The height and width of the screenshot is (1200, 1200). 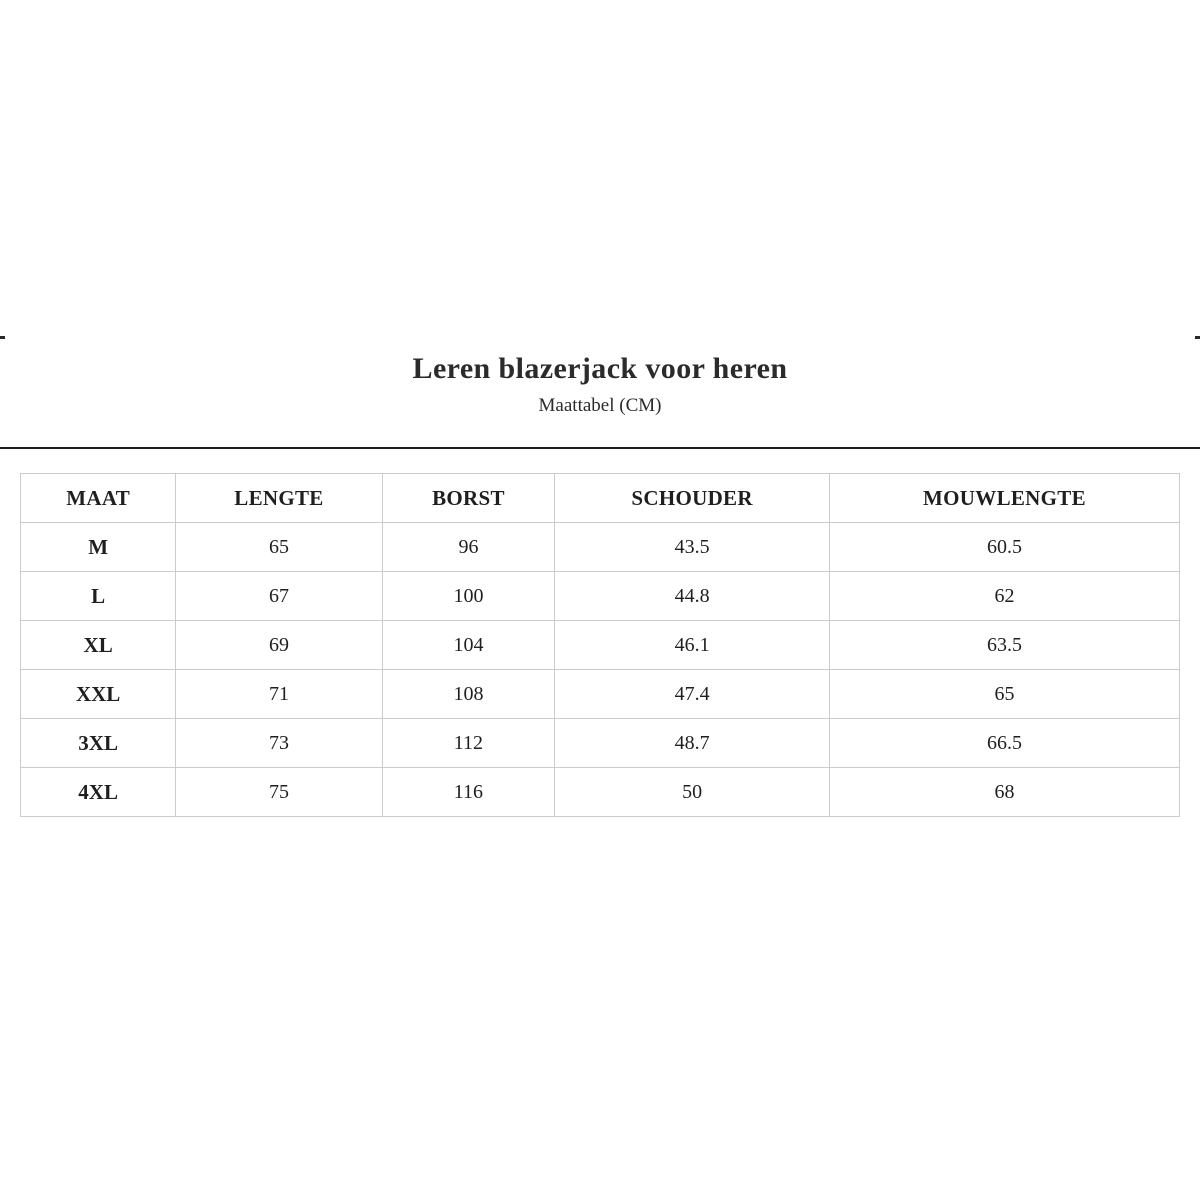 I want to click on borst-cell: 116, so click(x=468, y=792).